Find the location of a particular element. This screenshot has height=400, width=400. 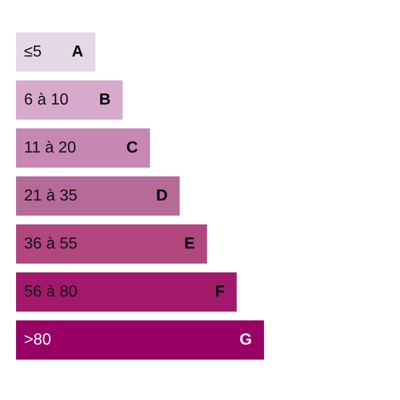

y-tick-label: 21 à 35 is located at coordinates (51, 195).